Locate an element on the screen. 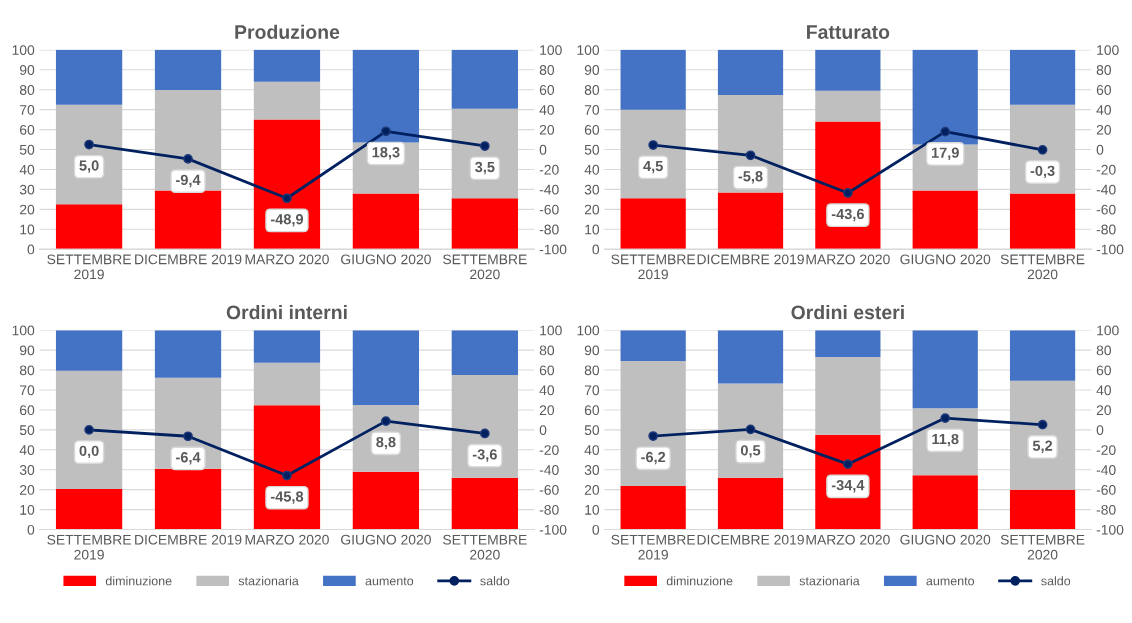 The height and width of the screenshot is (623, 1132). data-label: -34,4 is located at coordinates (848, 486).